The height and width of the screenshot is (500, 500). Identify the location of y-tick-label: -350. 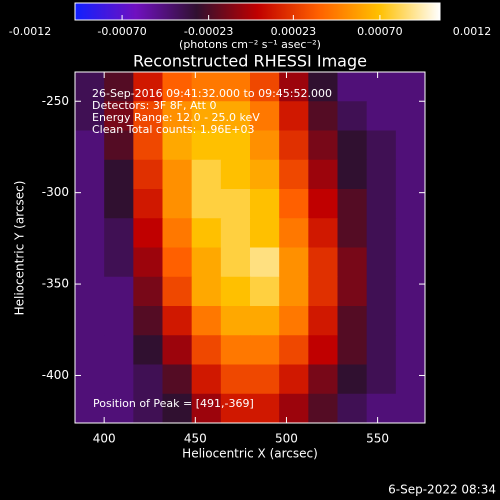
(55, 284).